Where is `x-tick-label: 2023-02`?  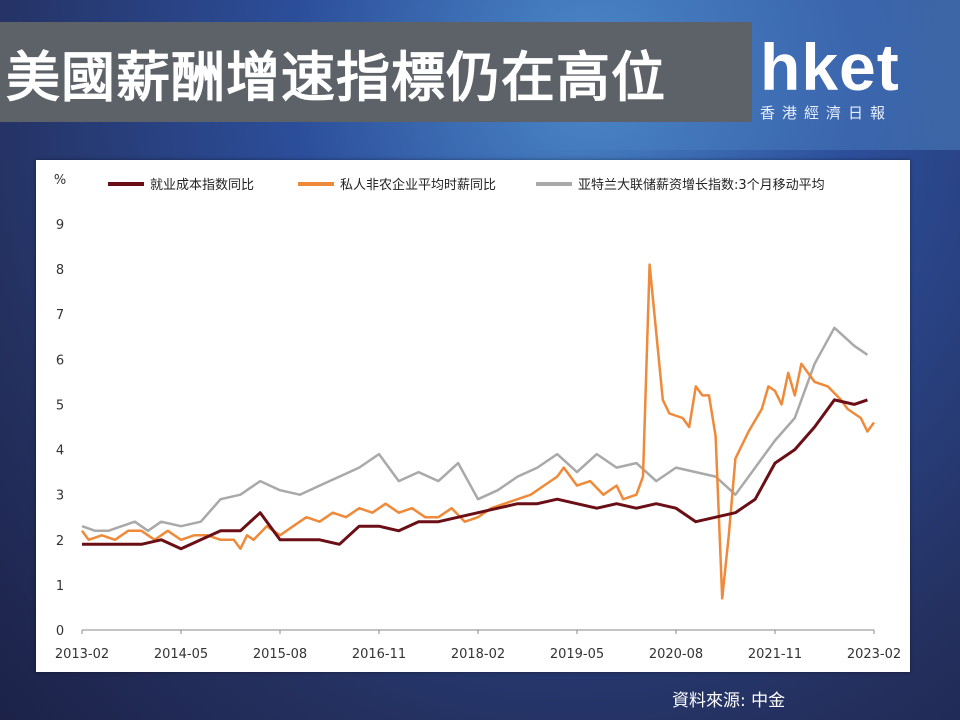 x-tick-label: 2023-02 is located at coordinates (874, 654).